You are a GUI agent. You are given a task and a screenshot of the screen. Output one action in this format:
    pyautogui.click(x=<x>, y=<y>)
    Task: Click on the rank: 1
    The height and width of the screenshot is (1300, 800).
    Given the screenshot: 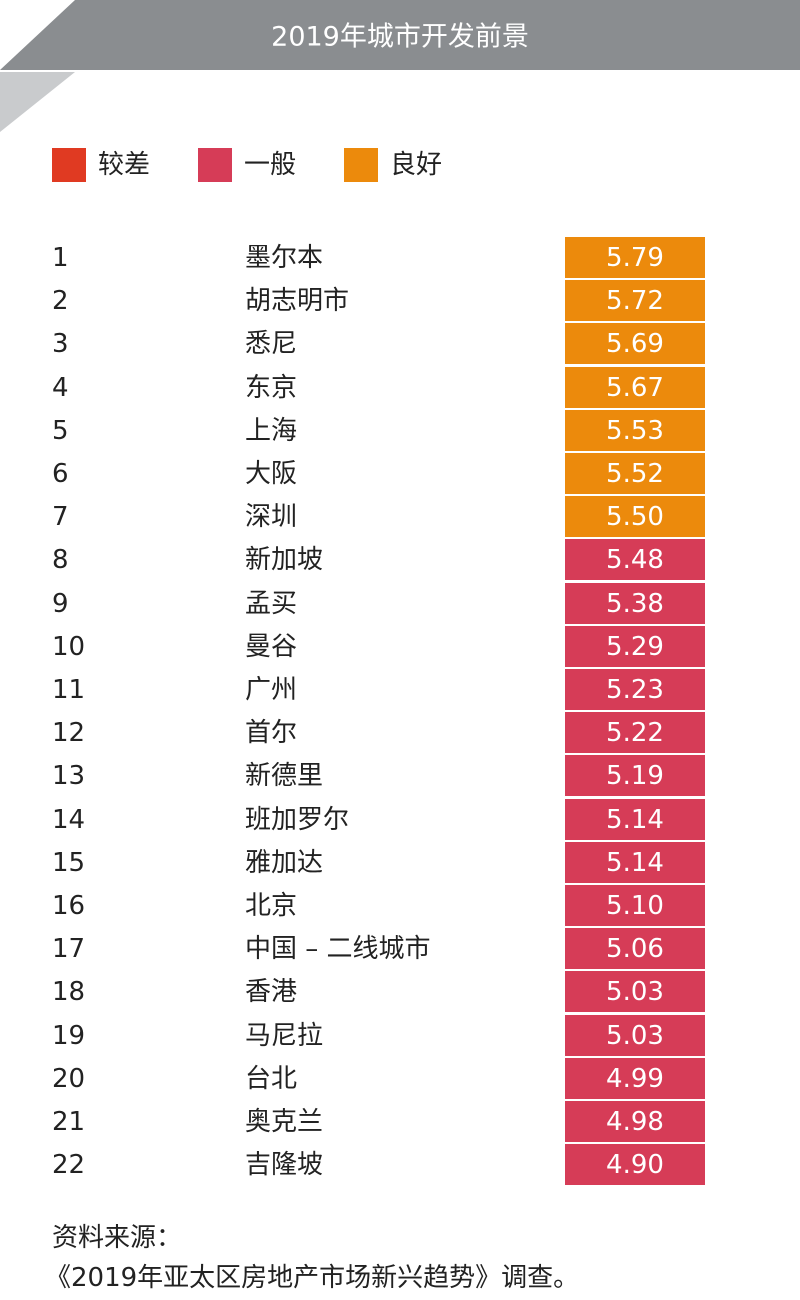 What is the action you would take?
    pyautogui.click(x=60, y=258)
    